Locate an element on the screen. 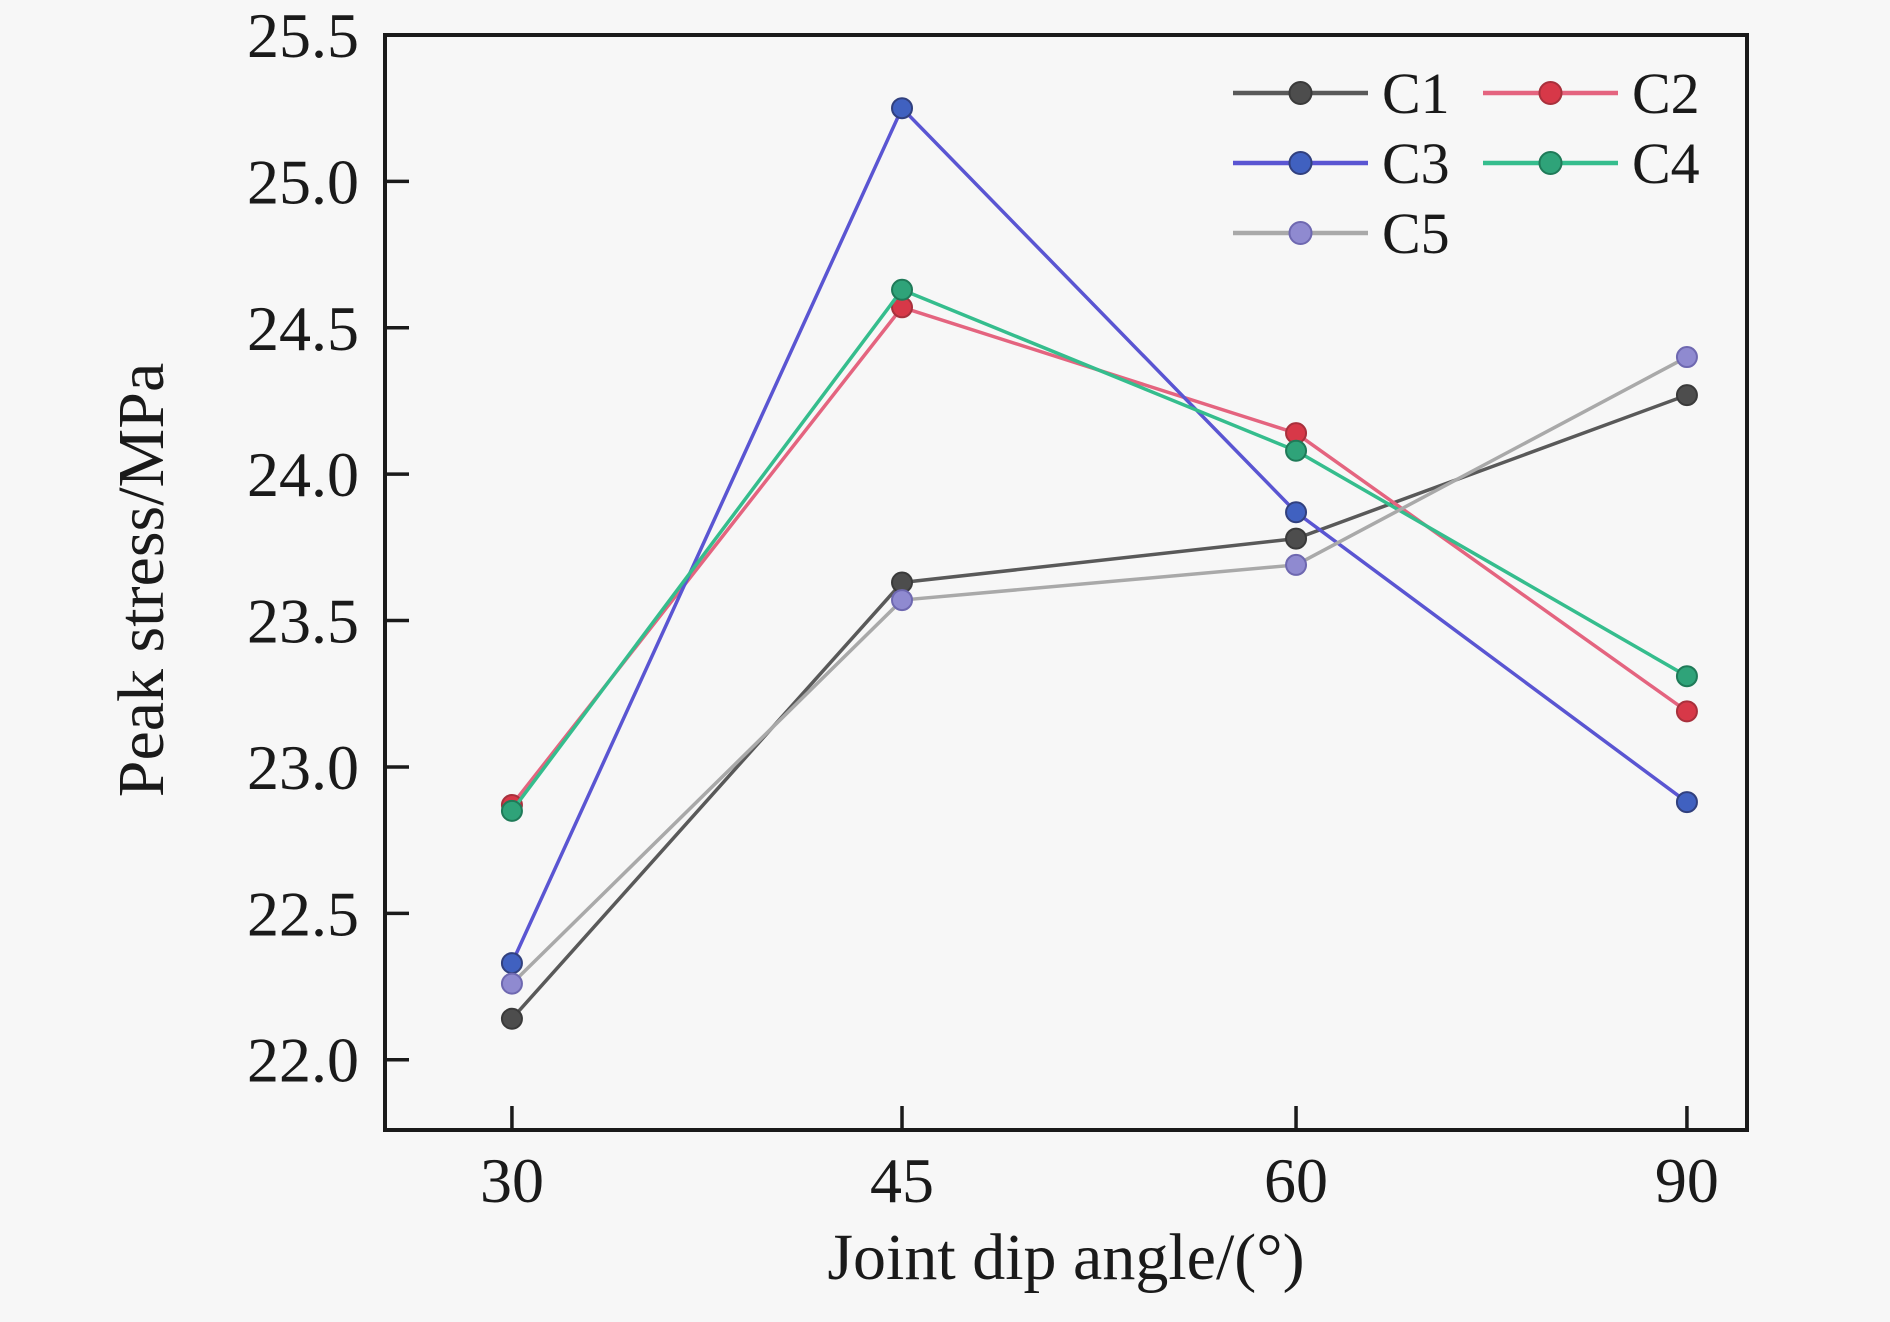  x-axis-tick-label: 90 is located at coordinates (1687, 1180).